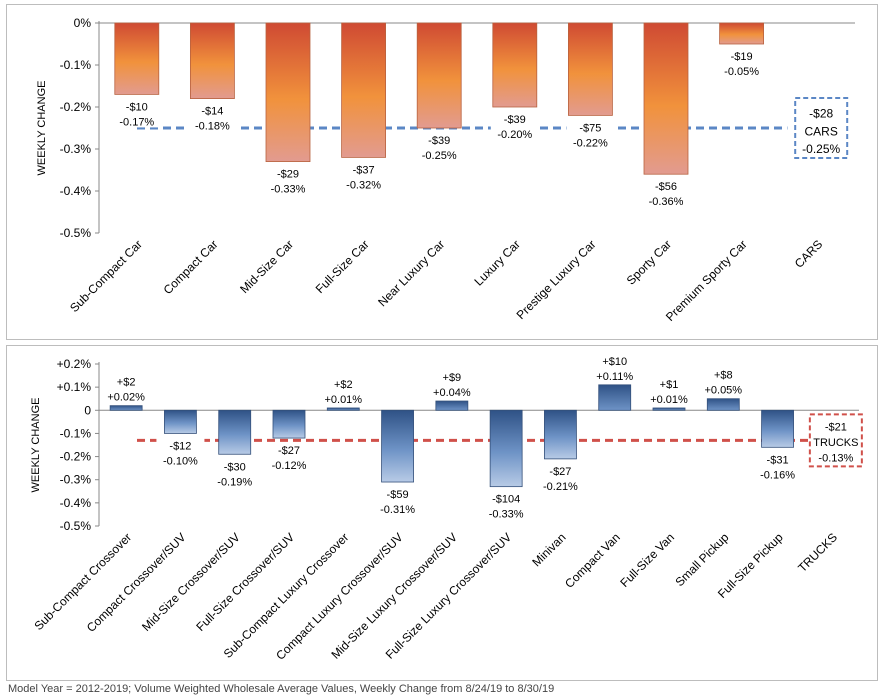 The image size is (890, 695). What do you see at coordinates (706, 280) in the screenshot?
I see `cars-category-label: Premium Sporty Car` at bounding box center [706, 280].